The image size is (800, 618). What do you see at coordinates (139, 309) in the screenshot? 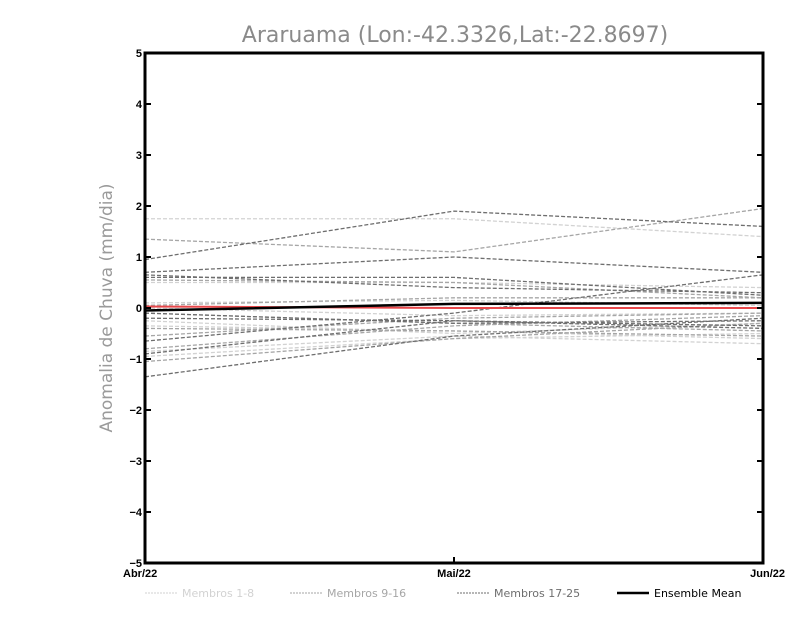
I see `y-tick-label: 0` at bounding box center [139, 309].